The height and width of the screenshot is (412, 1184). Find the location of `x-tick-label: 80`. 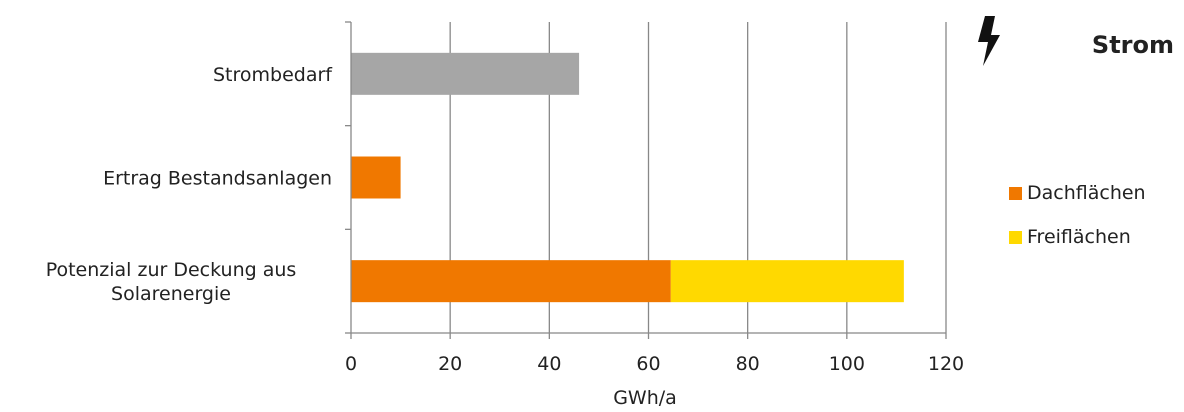

x-tick-label: 80 is located at coordinates (748, 364).